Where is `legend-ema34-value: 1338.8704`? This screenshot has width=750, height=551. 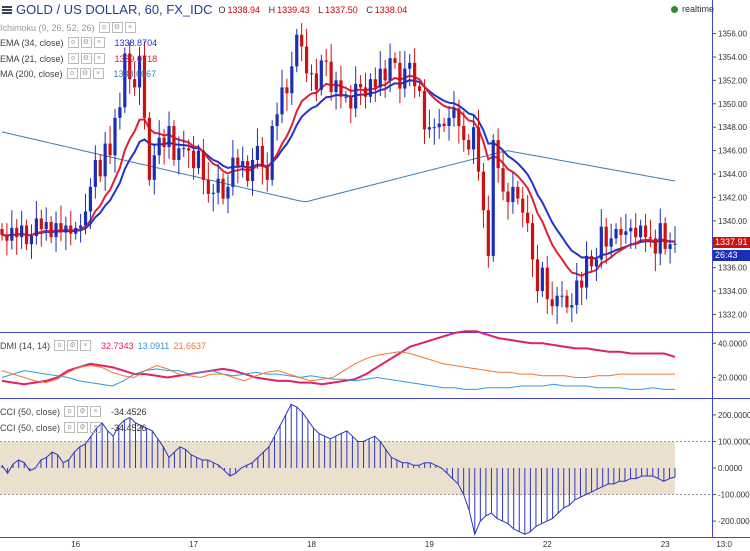 legend-ema34-value: 1338.8704 is located at coordinates (136, 42).